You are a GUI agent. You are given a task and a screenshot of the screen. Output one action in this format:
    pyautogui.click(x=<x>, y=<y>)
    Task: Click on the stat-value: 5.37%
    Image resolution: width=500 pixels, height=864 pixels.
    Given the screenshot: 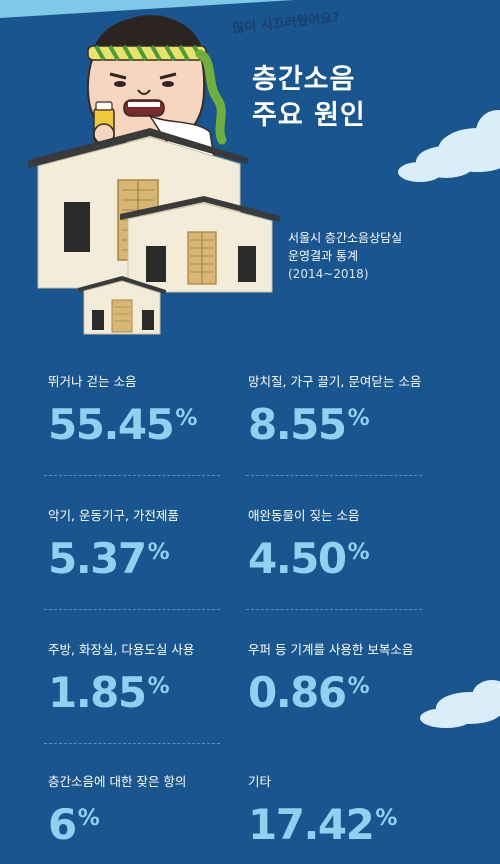 What is the action you would take?
    pyautogui.click(x=153, y=556)
    